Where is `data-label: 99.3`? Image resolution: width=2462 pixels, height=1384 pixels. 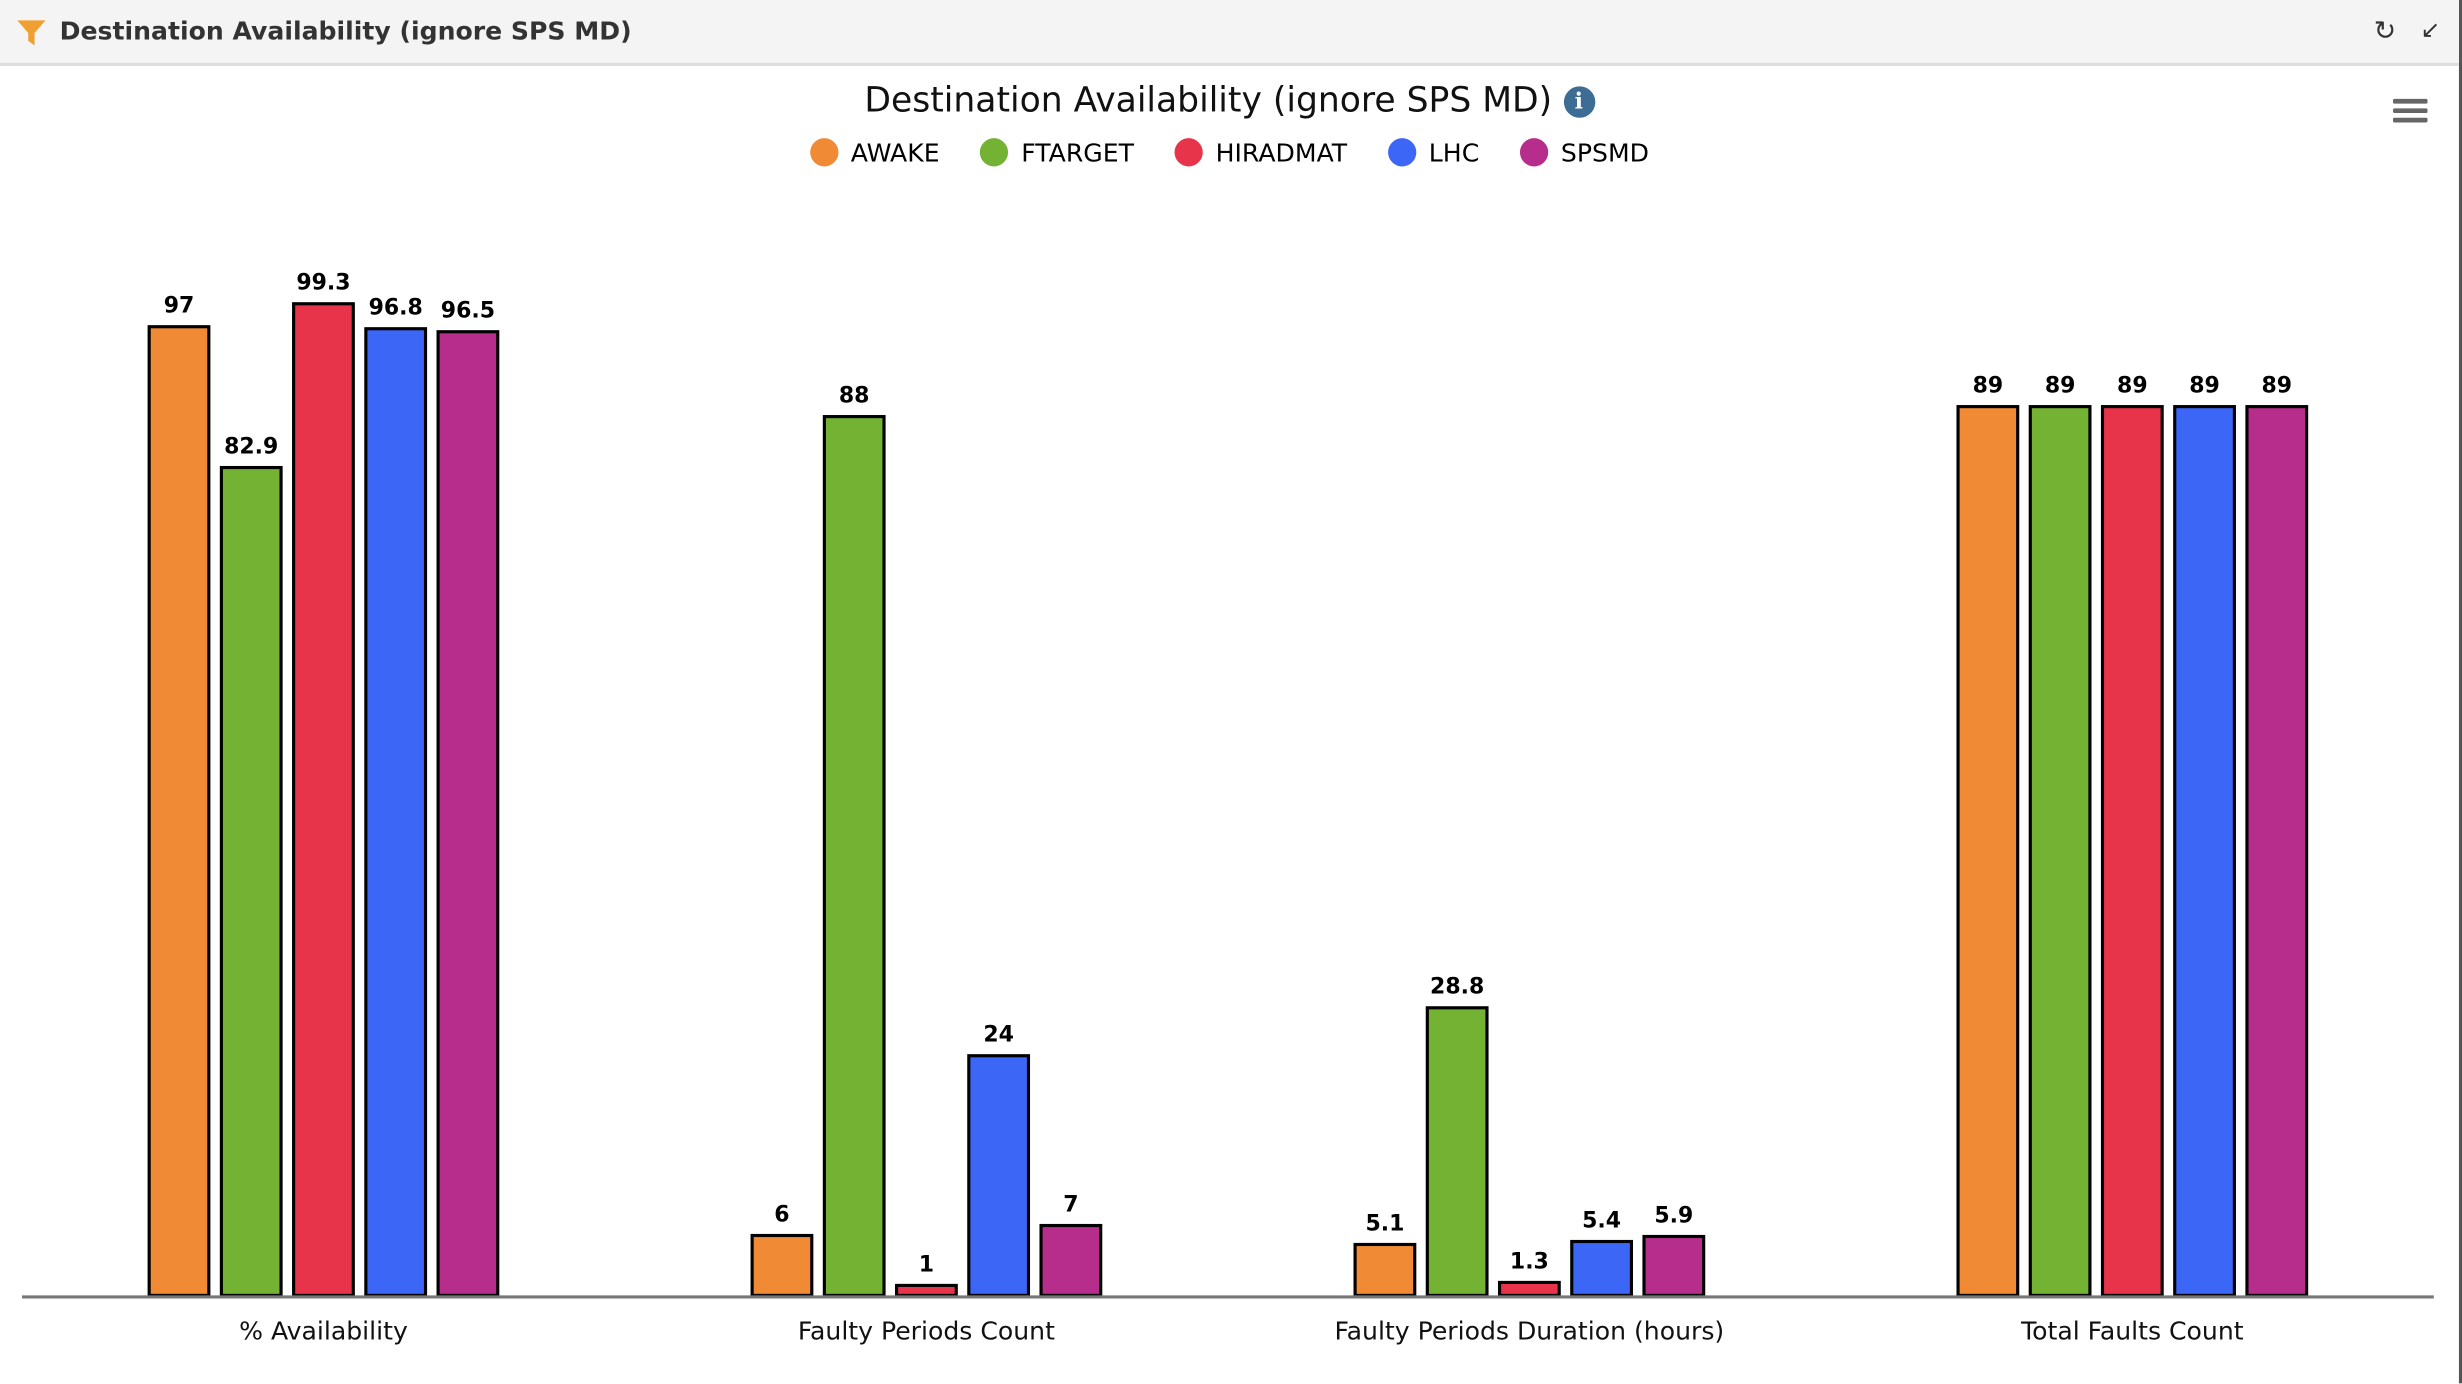 data-label: 99.3 is located at coordinates (323, 283).